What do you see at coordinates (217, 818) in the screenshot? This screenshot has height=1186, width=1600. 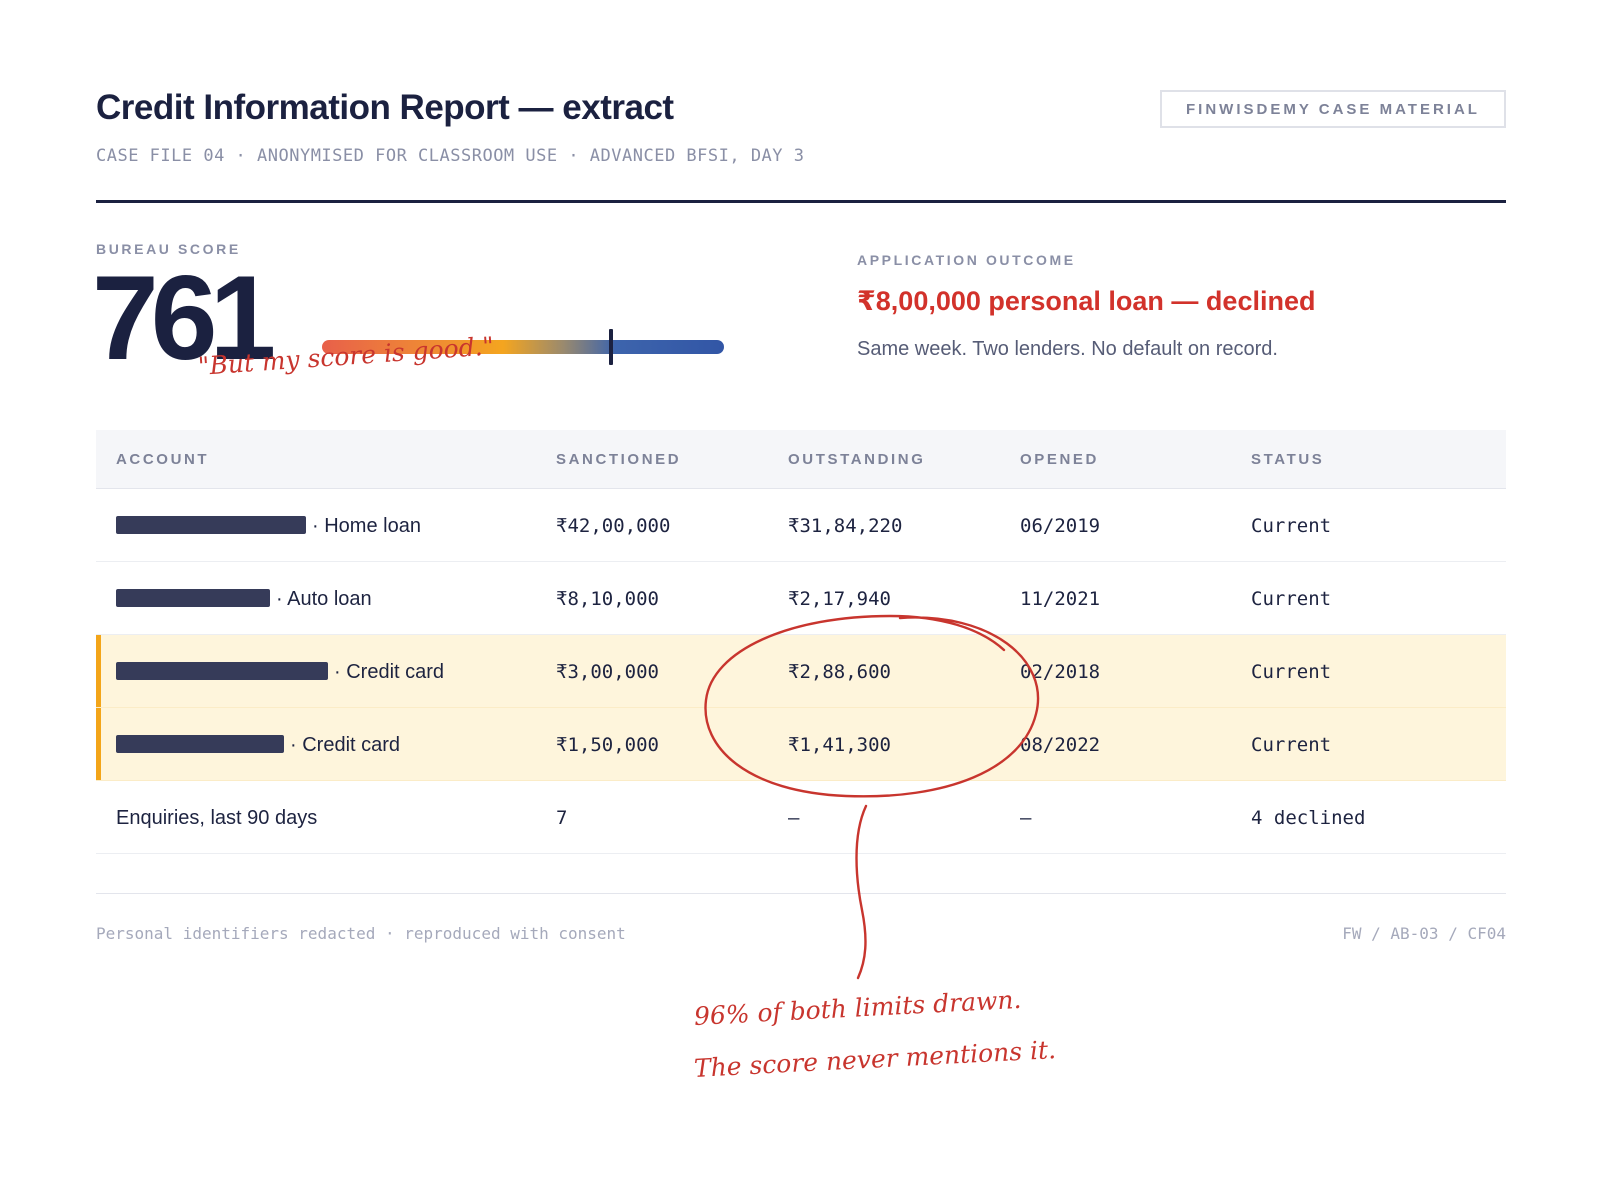 I see `account-cell: Enquiries, last 90 days` at bounding box center [217, 818].